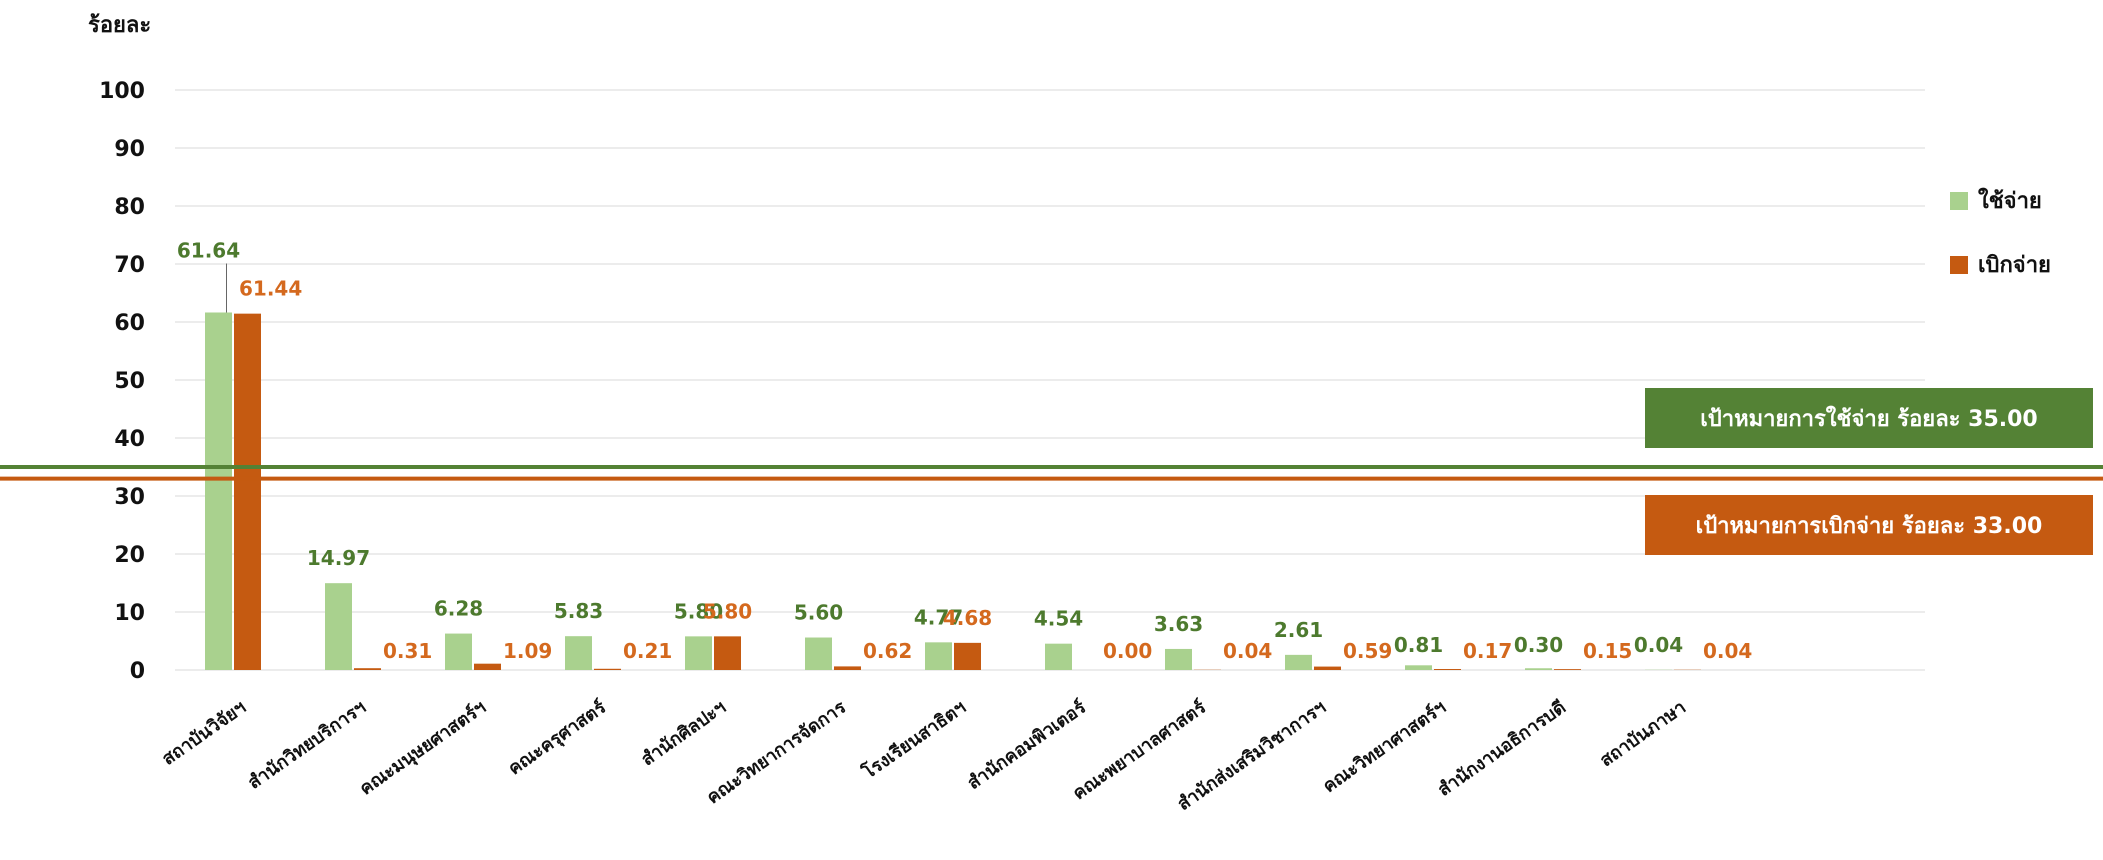 This screenshot has height=860, width=2103. What do you see at coordinates (129, 207) in the screenshot?
I see `y-tick-label: 80` at bounding box center [129, 207].